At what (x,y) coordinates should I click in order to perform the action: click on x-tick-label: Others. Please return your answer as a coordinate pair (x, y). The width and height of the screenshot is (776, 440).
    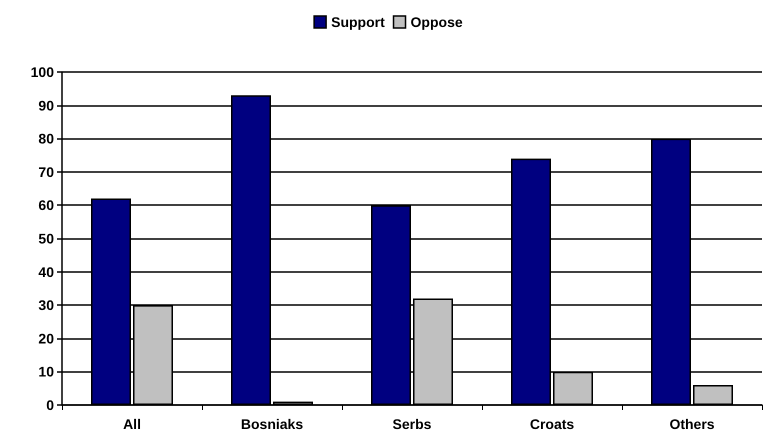
    Looking at the image, I should click on (692, 424).